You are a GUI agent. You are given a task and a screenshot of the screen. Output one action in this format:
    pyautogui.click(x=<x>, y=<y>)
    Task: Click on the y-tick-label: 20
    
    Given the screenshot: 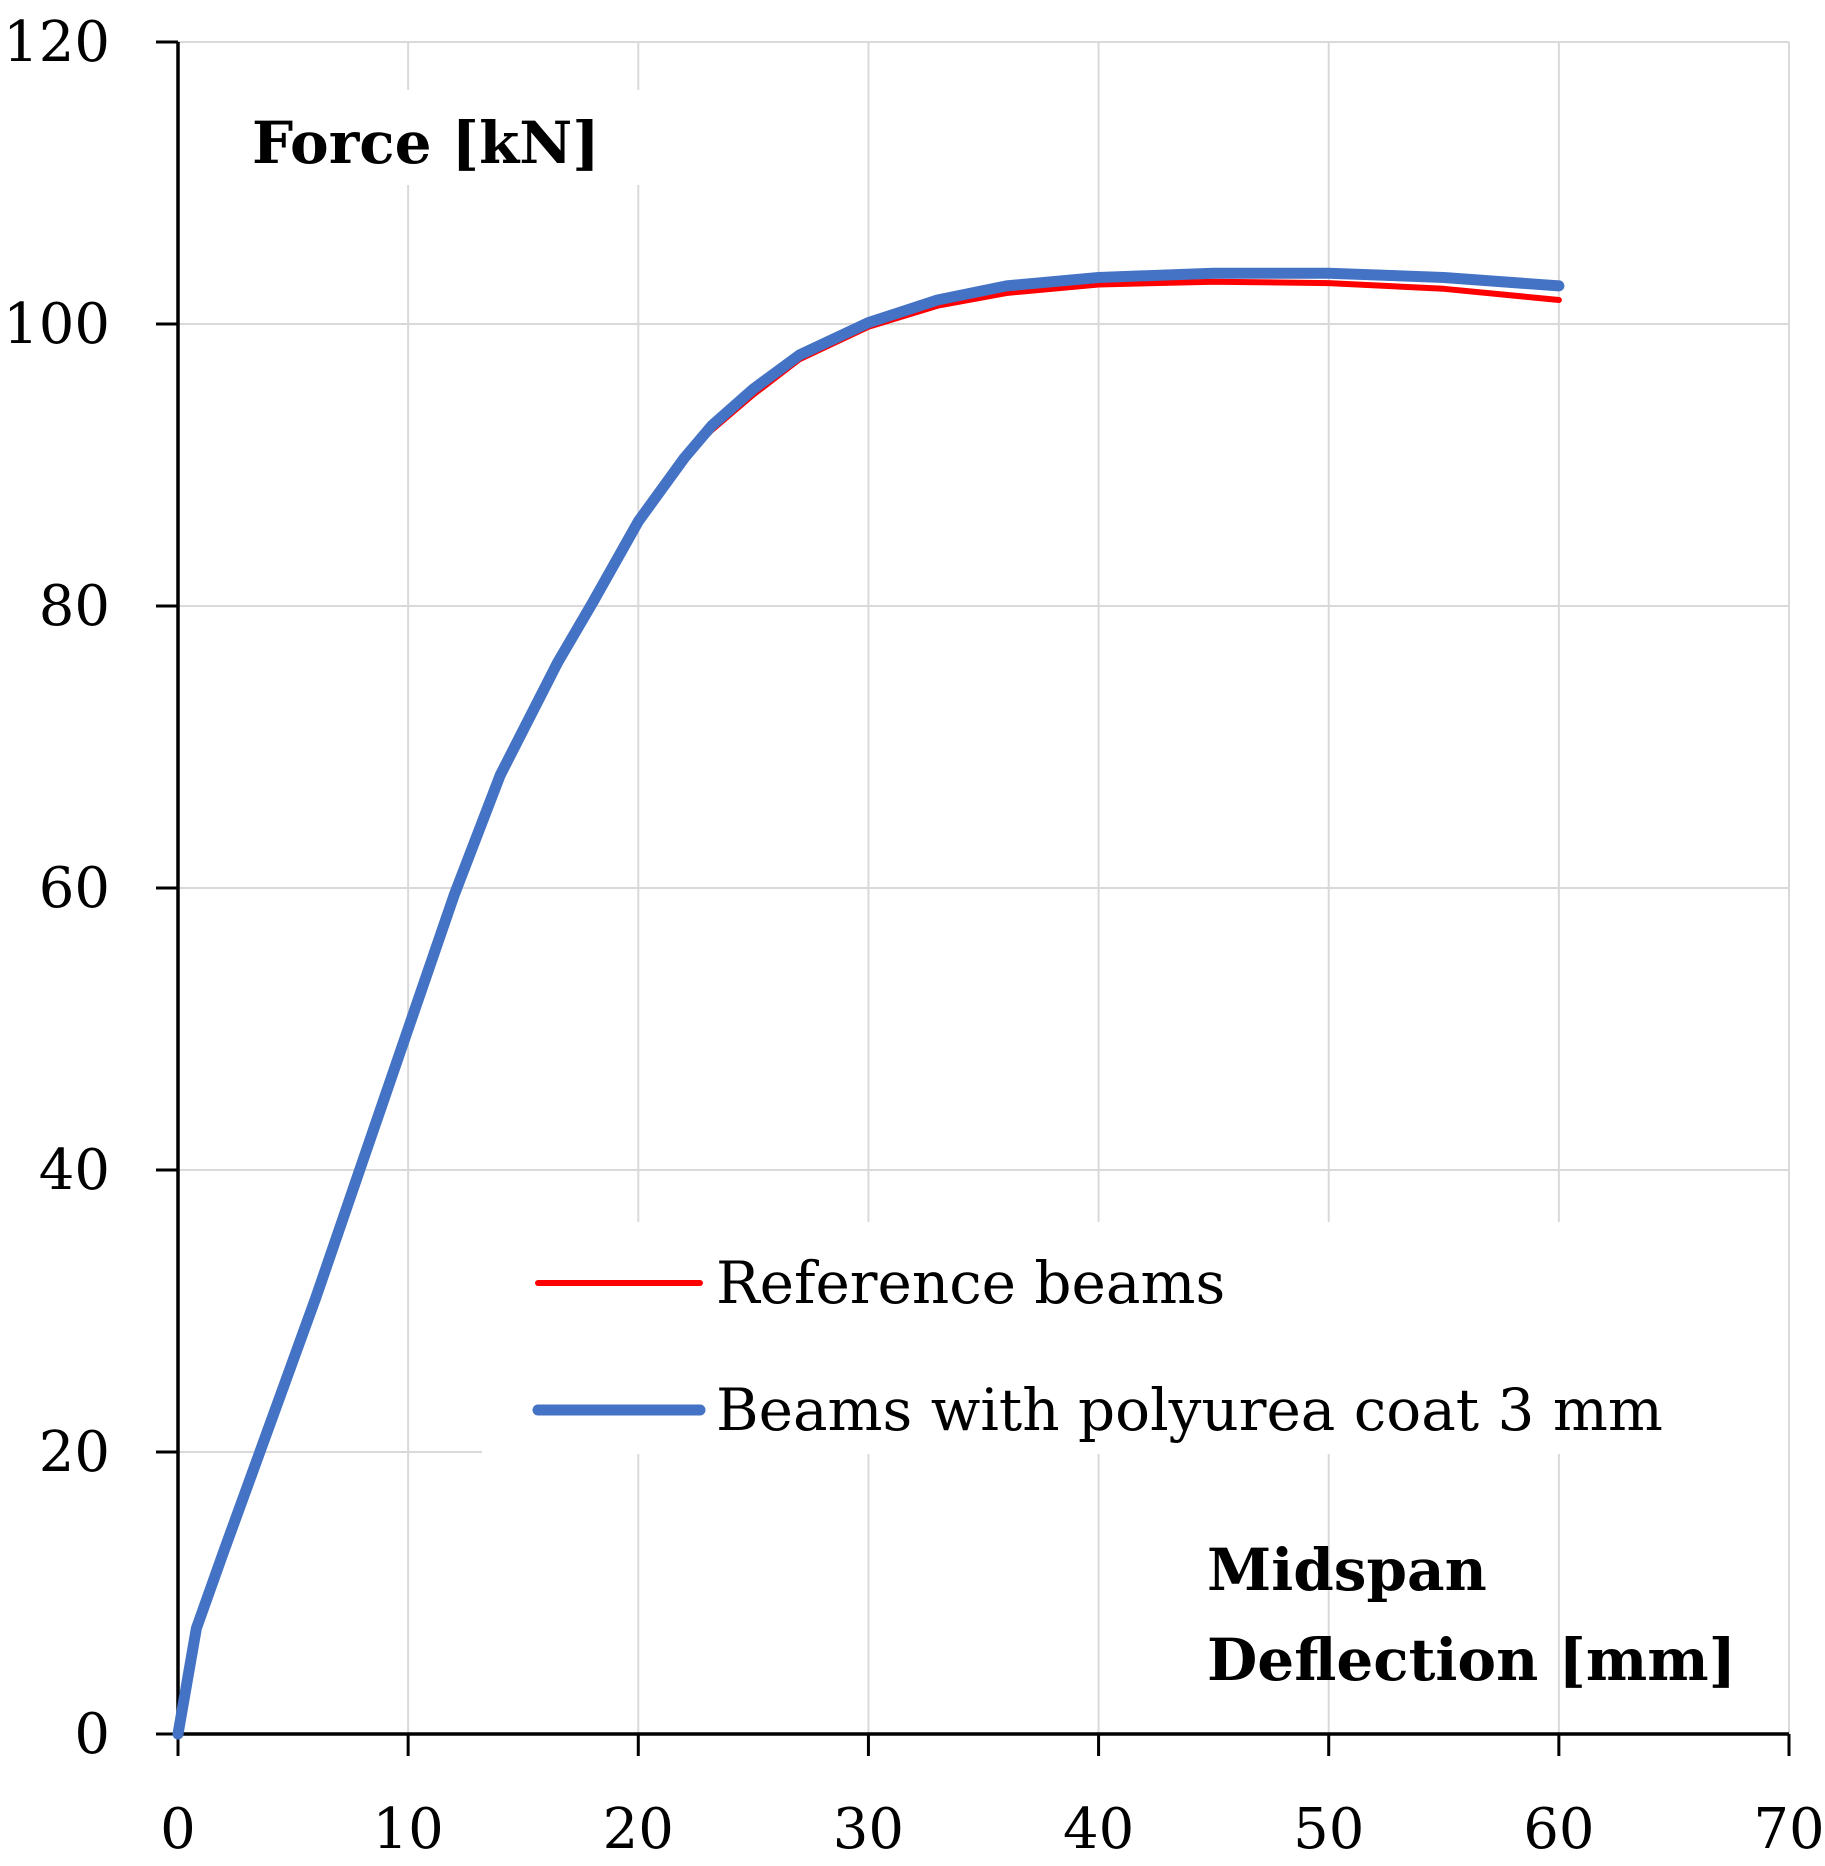 What is the action you would take?
    pyautogui.click(x=74, y=1452)
    